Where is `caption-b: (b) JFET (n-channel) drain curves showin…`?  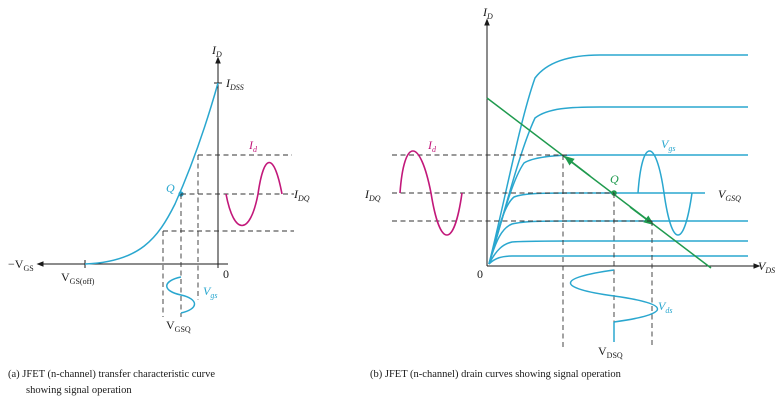
caption-b: (b) JFET (n-channel) drain curves showin… is located at coordinates (496, 374).